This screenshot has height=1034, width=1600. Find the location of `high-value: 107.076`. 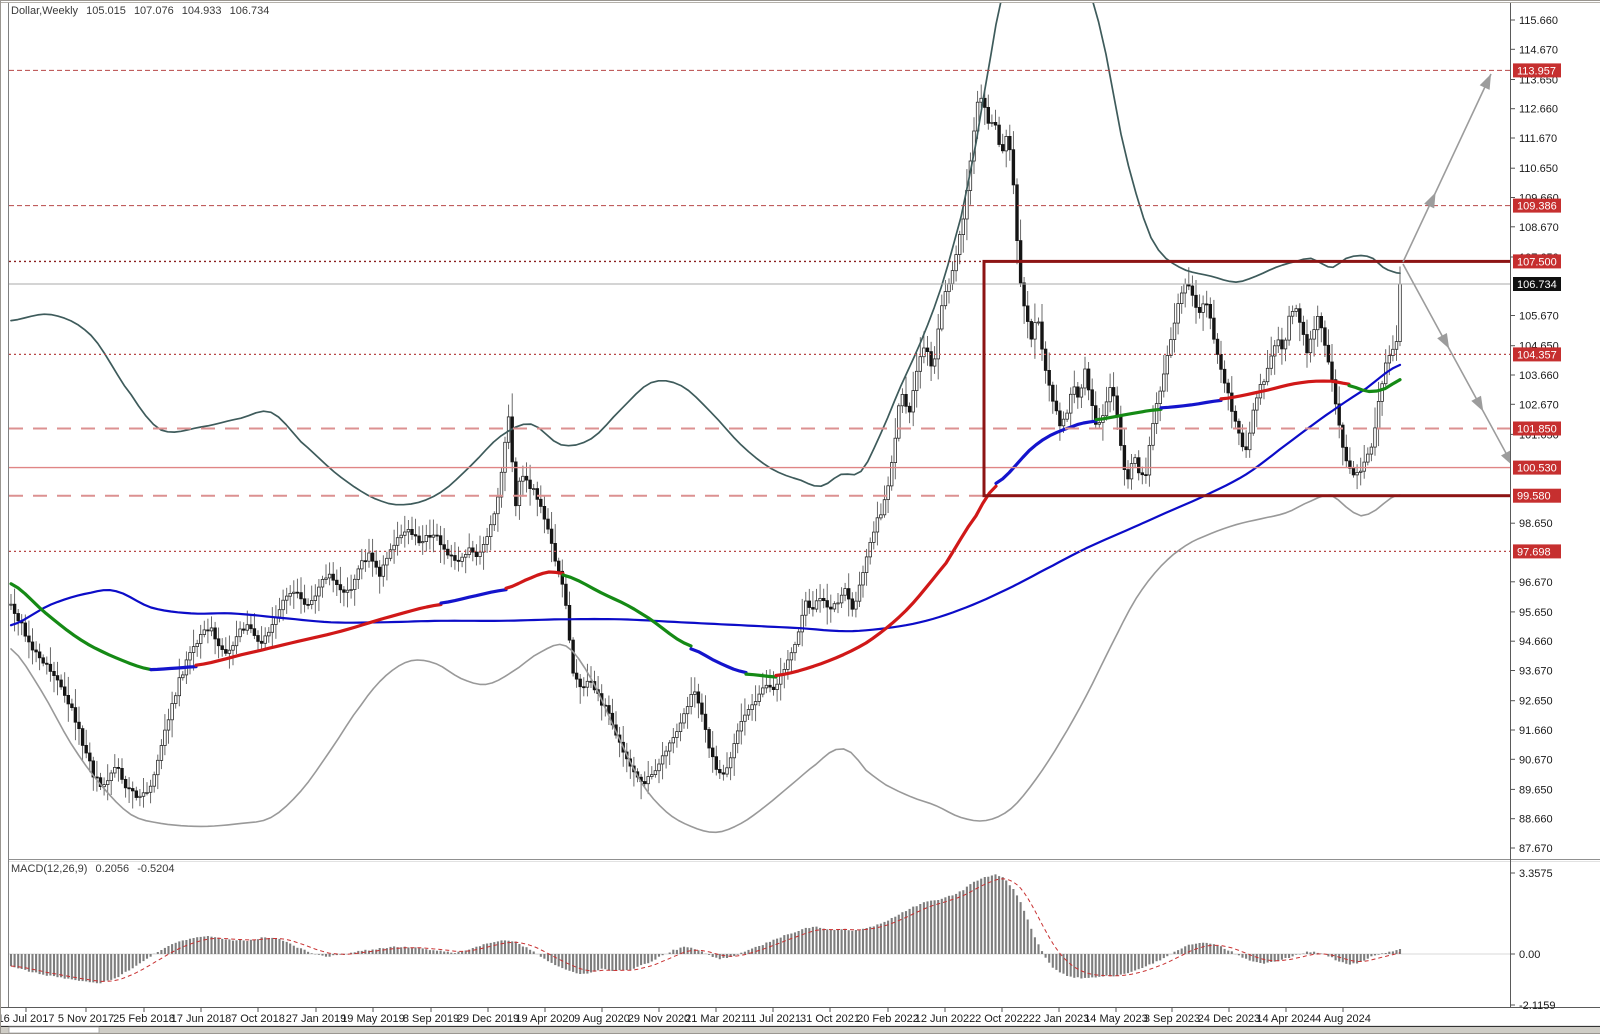

high-value: 107.076 is located at coordinates (153, 11).